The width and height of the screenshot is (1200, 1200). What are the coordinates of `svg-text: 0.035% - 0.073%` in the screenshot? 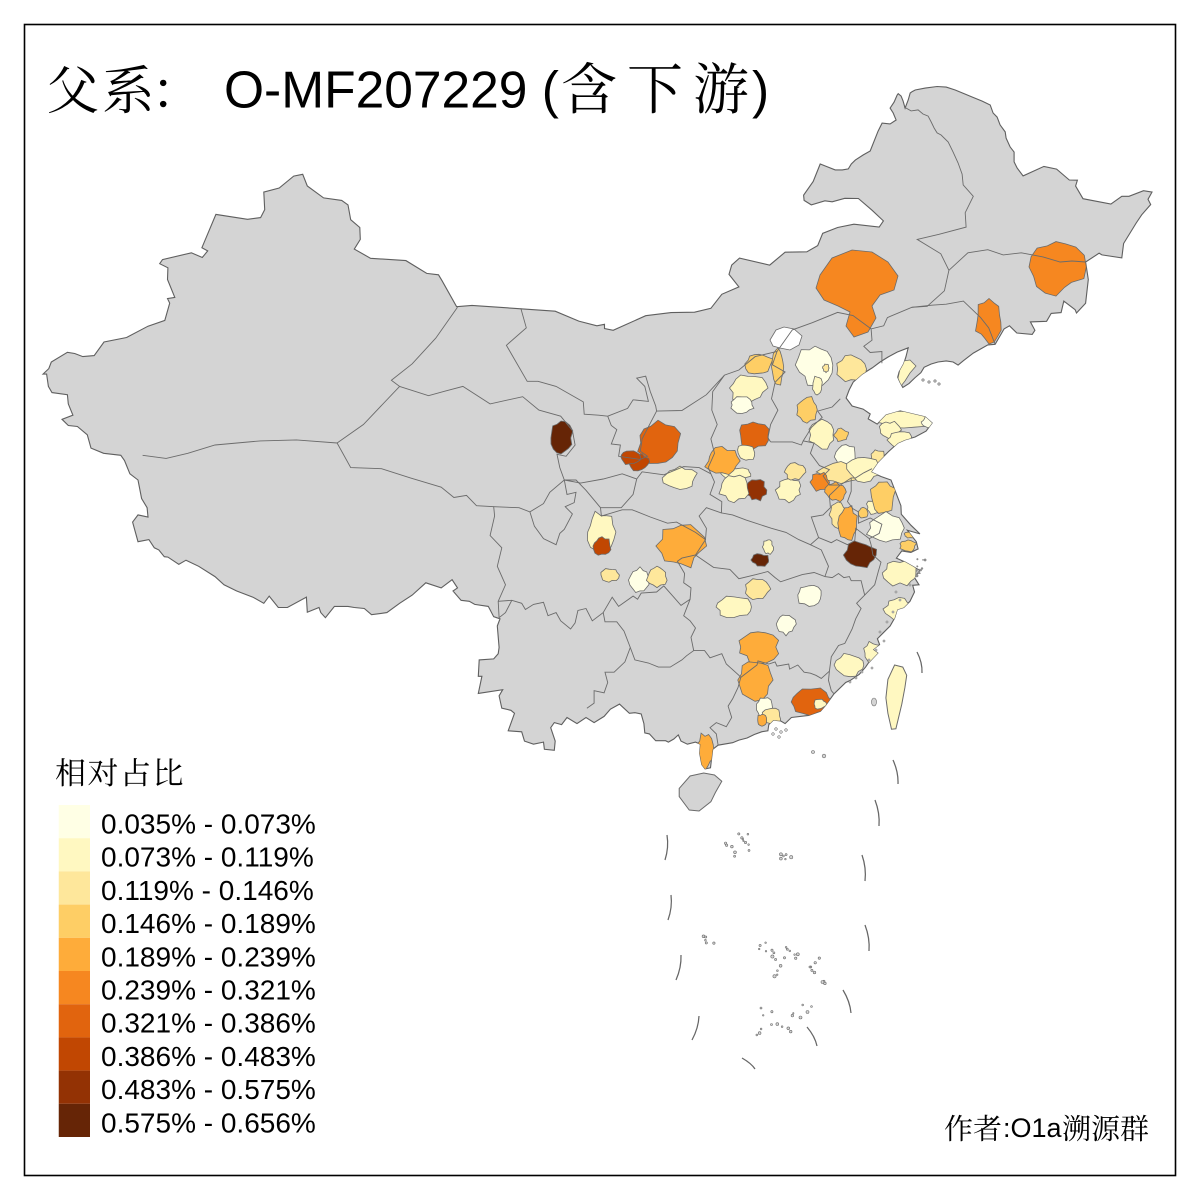 It's located at (208, 824).